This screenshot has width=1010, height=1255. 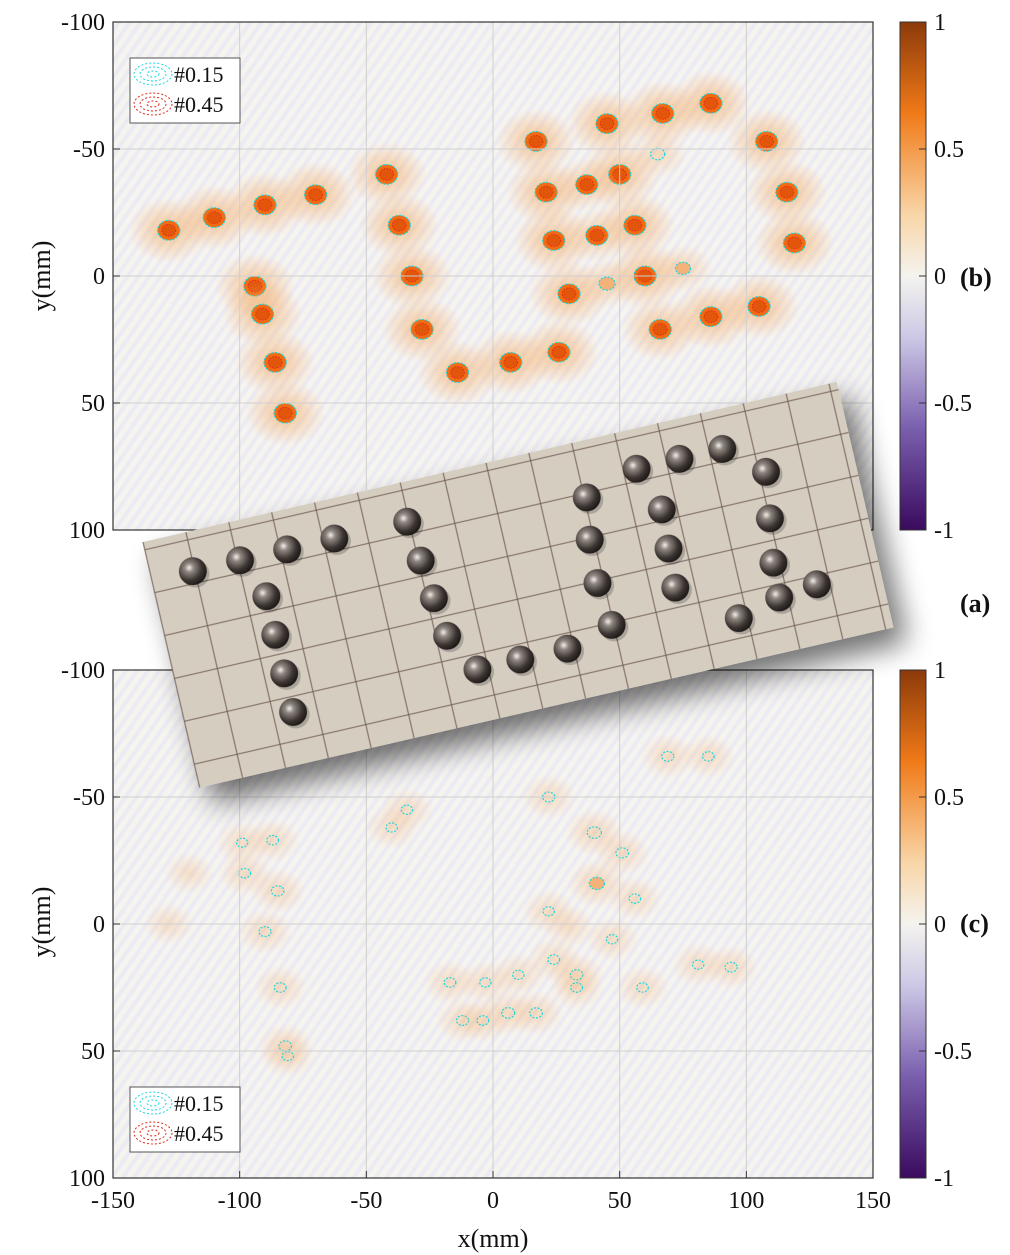 I want to click on x-tick-label: 100, so click(x=746, y=1201).